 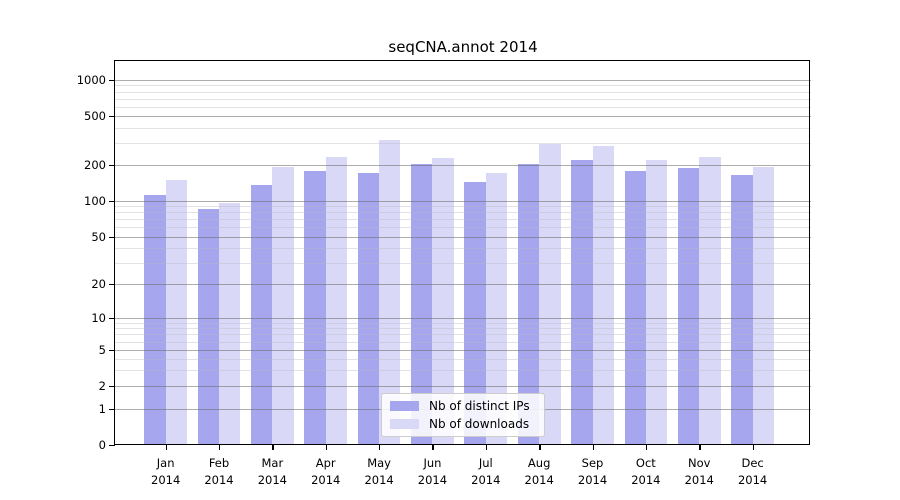 What do you see at coordinates (550, 294) in the screenshot?
I see `bar-downloads-aug` at bounding box center [550, 294].